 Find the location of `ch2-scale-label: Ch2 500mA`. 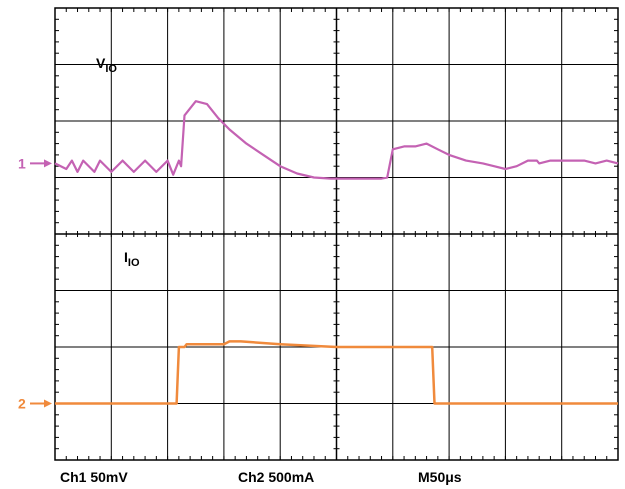

ch2-scale-label: Ch2 500mA is located at coordinates (276, 477).